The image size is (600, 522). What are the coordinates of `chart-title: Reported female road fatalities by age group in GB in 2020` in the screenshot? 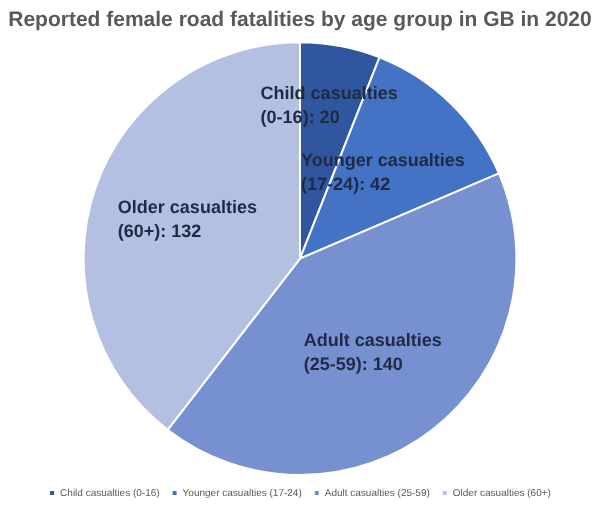 It's located at (300, 20).